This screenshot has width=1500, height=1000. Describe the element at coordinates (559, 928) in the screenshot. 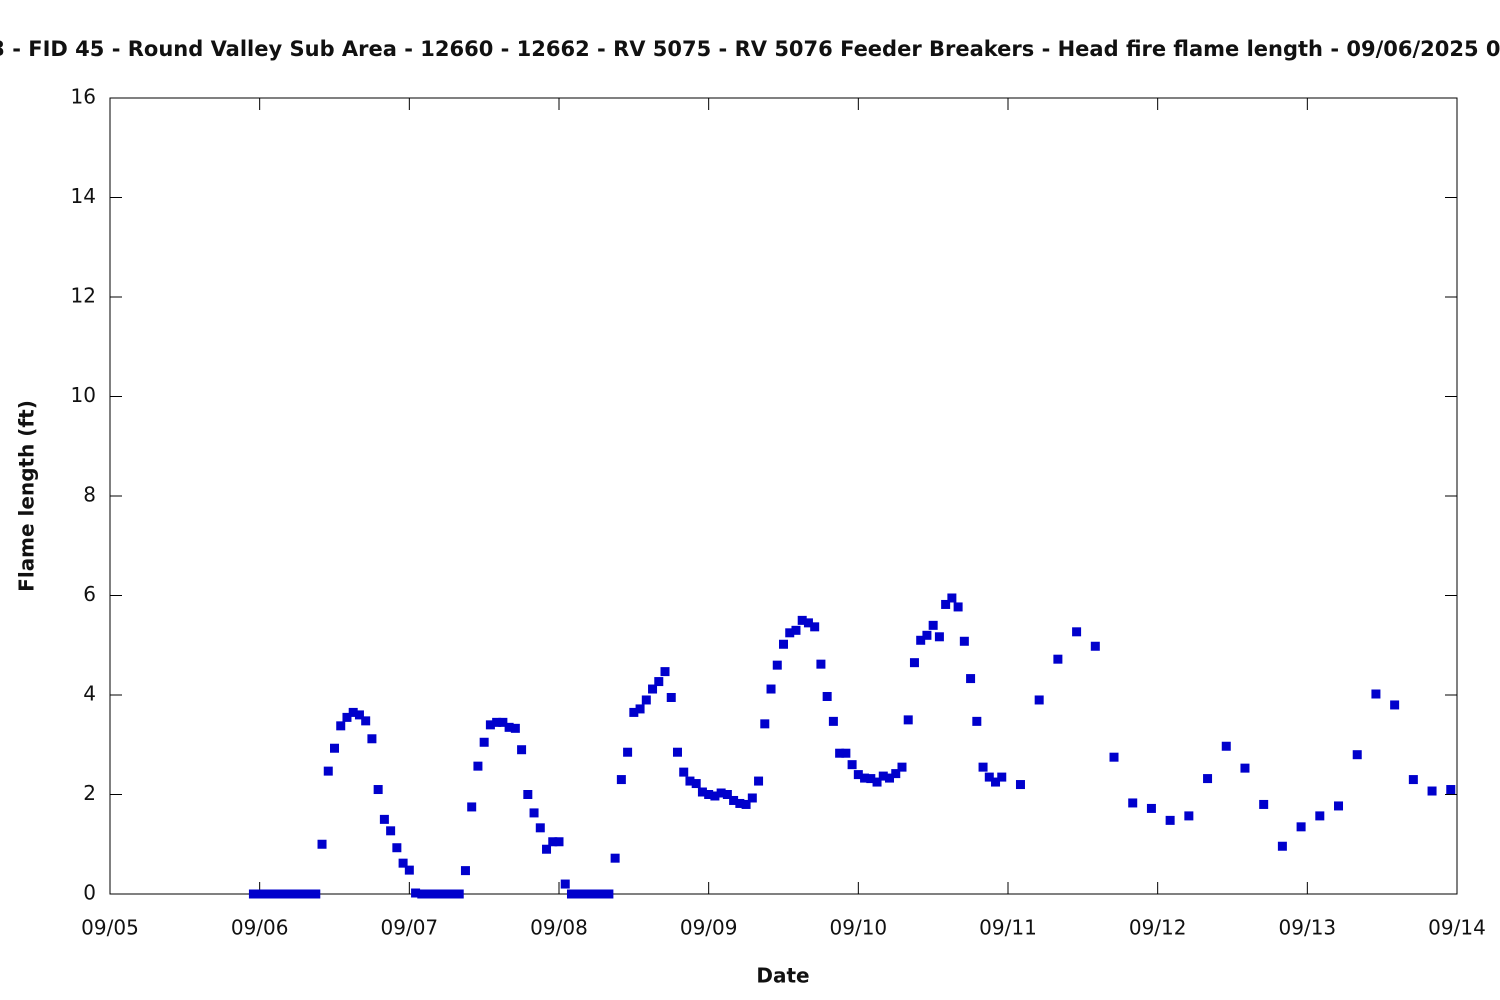

I see `x-tick-label: 09/08` at that location.